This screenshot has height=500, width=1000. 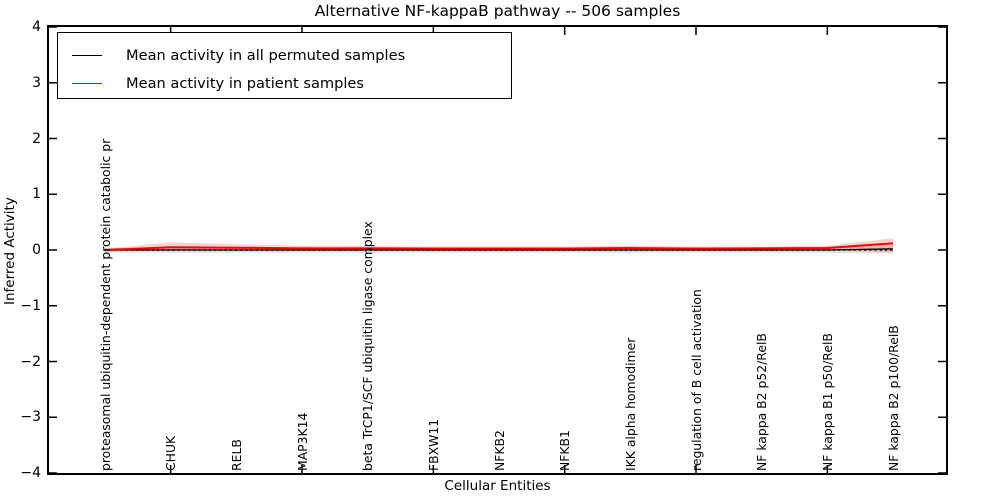 What do you see at coordinates (30, 361) in the screenshot?
I see `y-tick-label: −2` at bounding box center [30, 361].